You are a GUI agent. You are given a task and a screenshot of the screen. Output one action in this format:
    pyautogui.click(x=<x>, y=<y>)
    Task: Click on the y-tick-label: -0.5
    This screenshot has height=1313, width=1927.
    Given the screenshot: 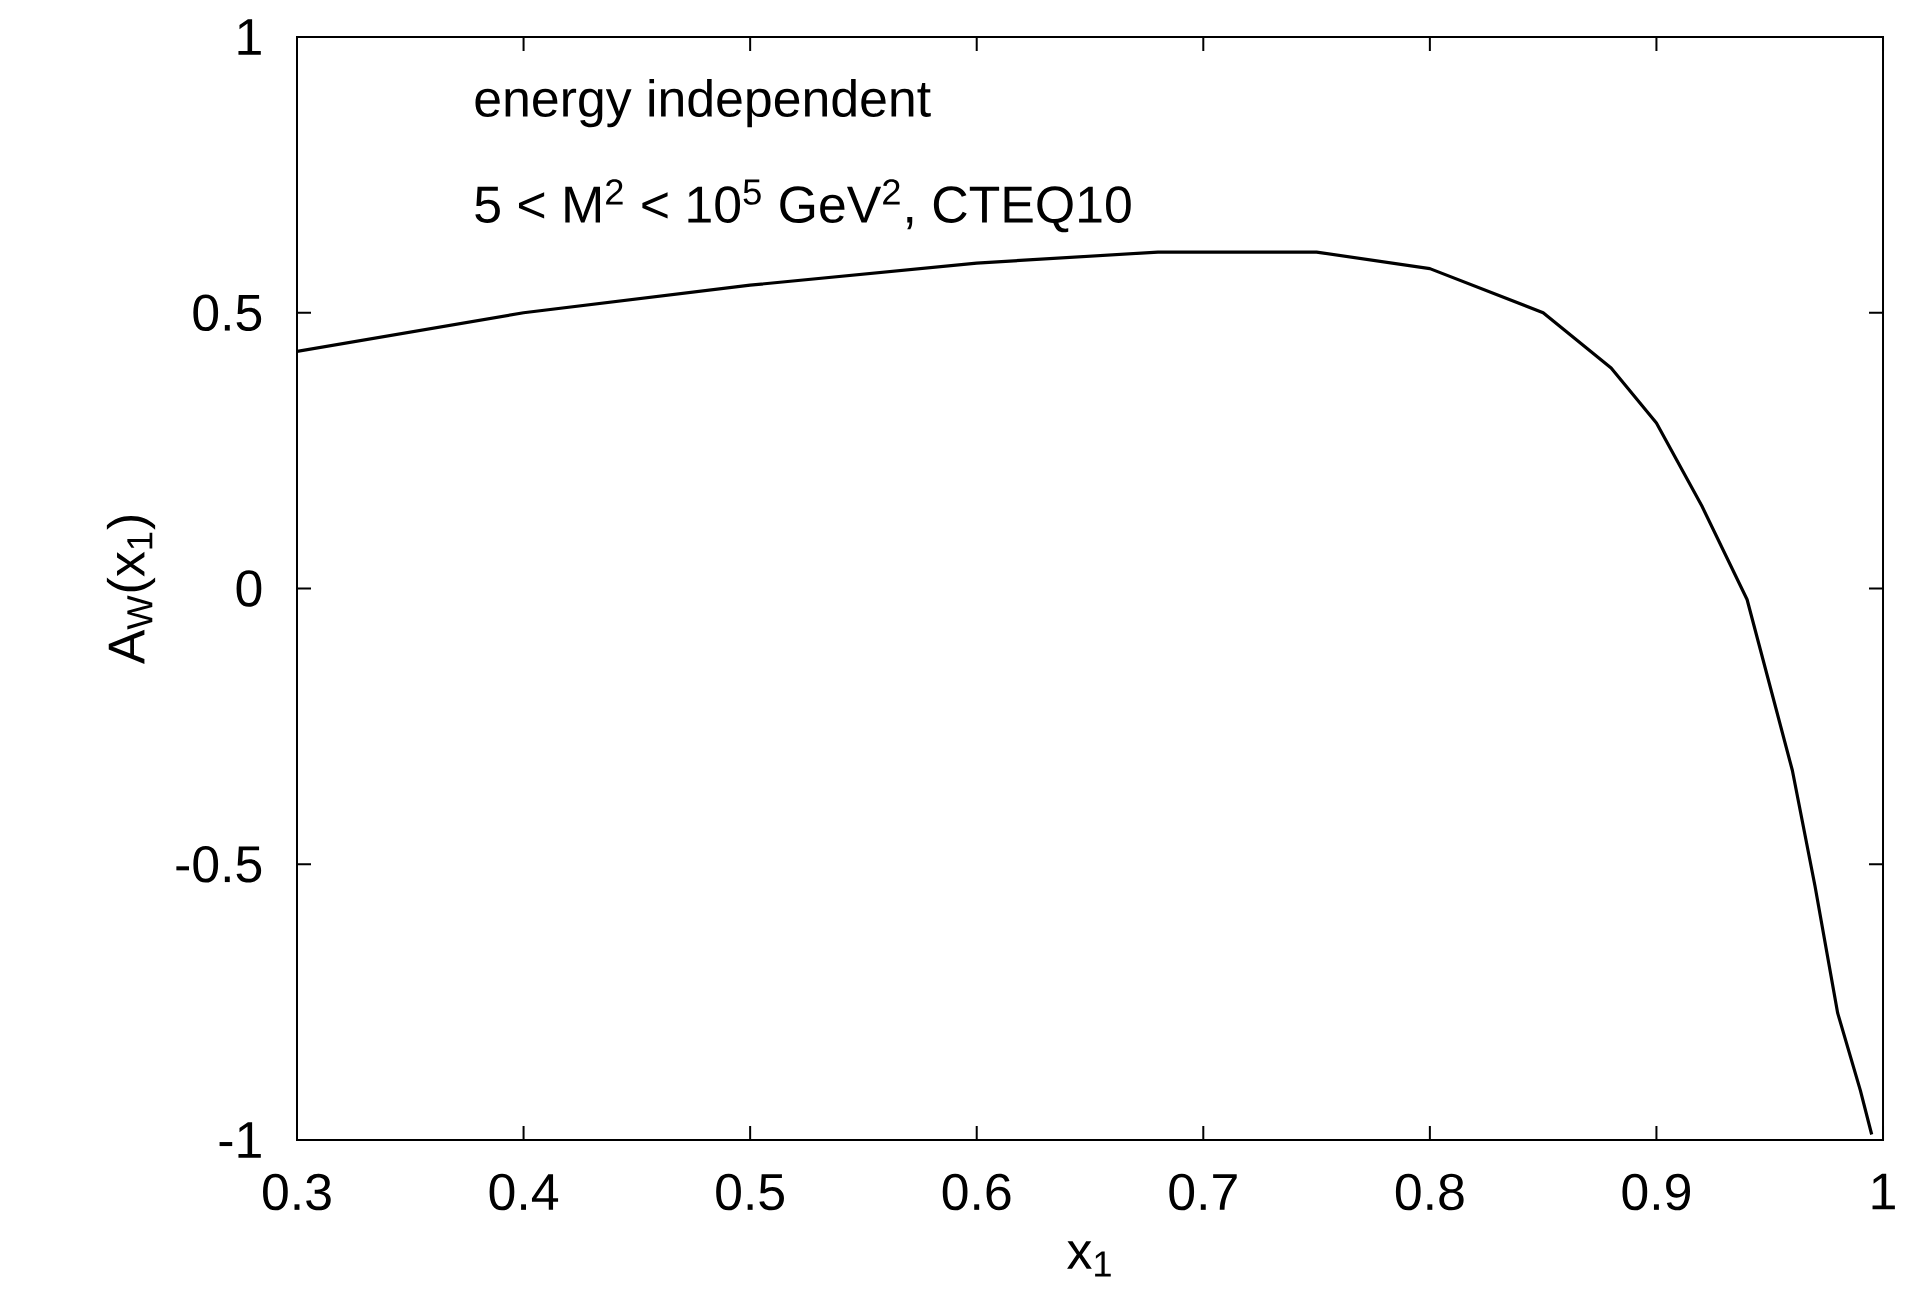 What is the action you would take?
    pyautogui.click(x=219, y=864)
    